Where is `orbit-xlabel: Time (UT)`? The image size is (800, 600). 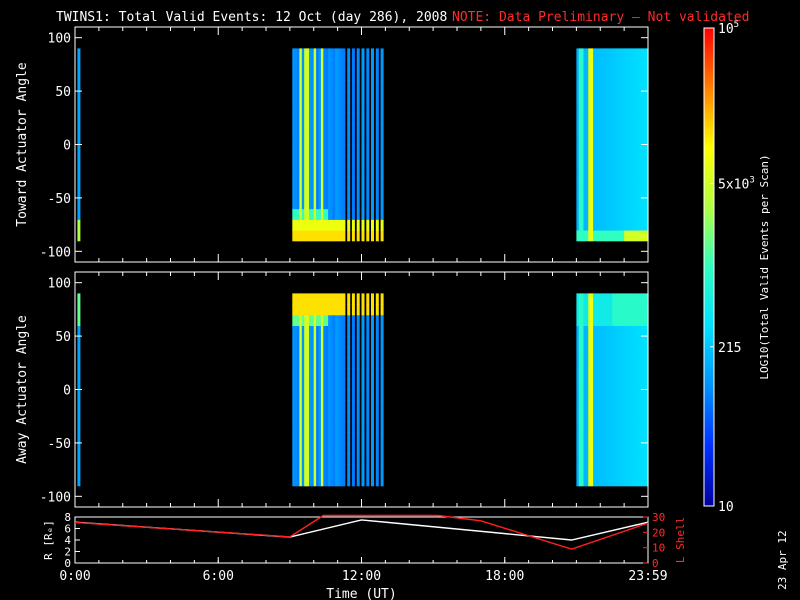 orbit-xlabel: Time (UT) is located at coordinates (361, 593).